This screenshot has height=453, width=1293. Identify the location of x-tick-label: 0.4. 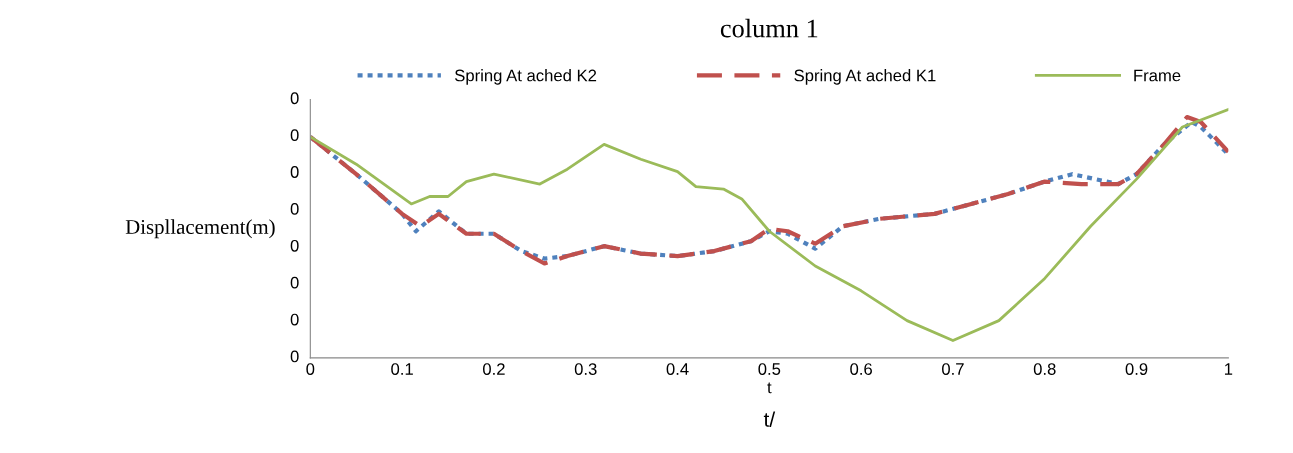
(677, 369).